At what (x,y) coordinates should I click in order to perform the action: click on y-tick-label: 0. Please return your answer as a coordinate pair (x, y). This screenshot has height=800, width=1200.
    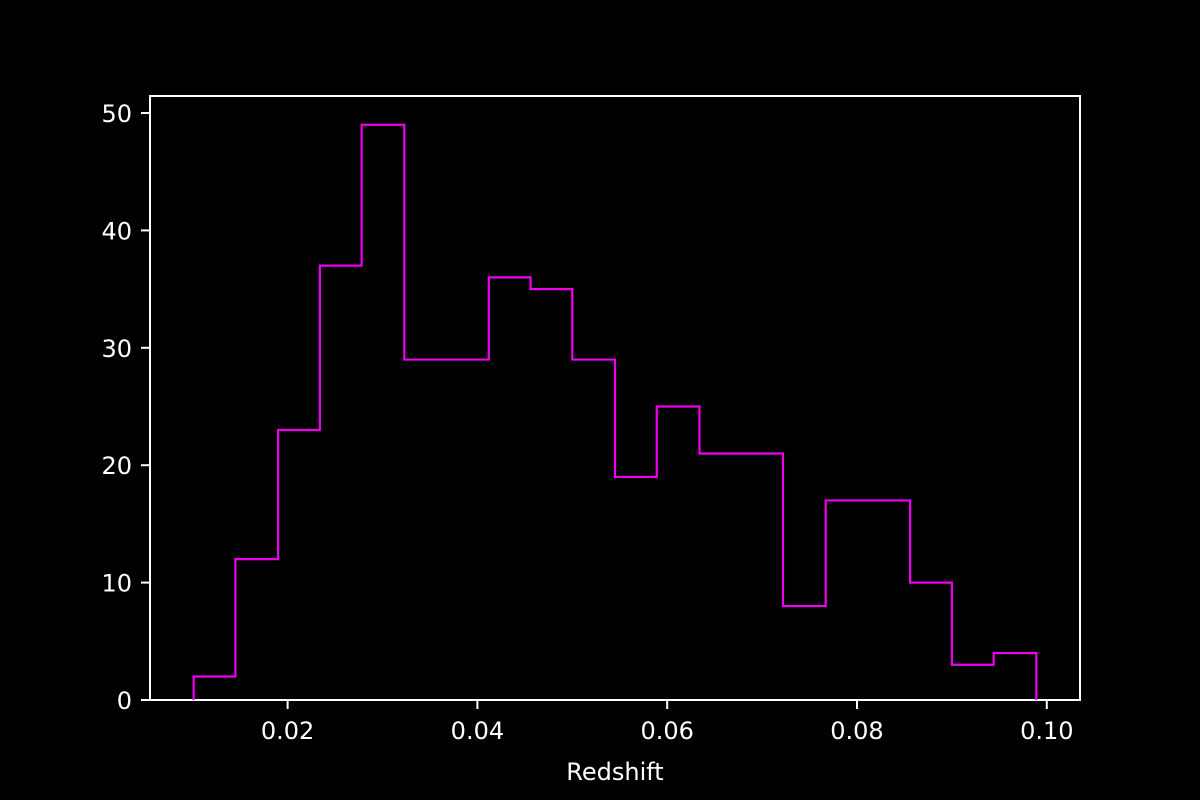
    Looking at the image, I should click on (124, 701).